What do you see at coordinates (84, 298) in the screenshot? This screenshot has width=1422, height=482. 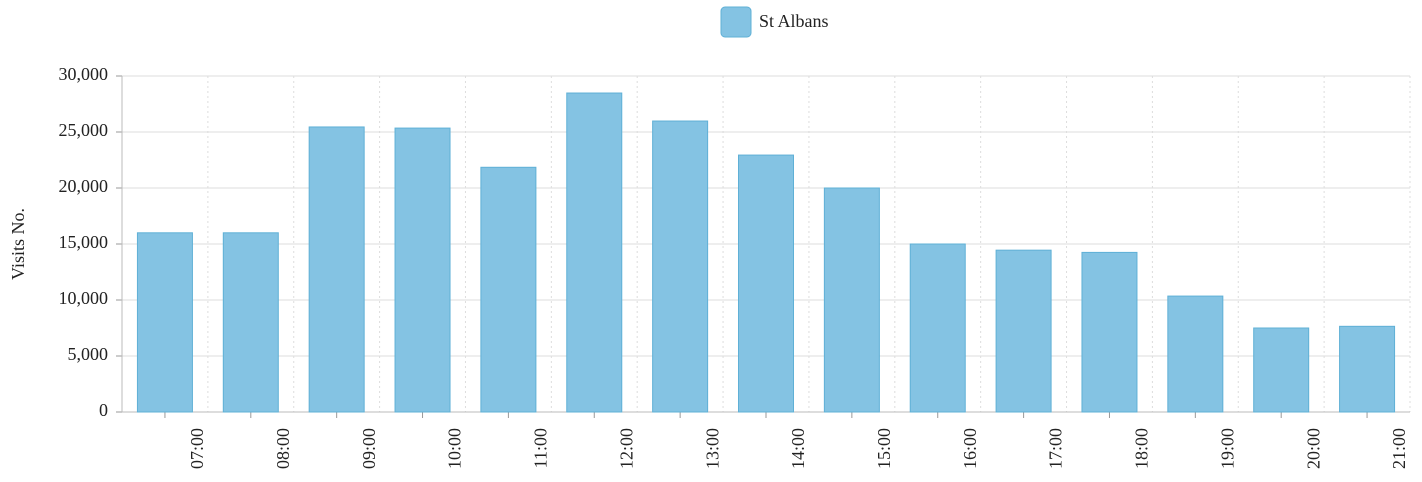 I see `y-tick-label: 10,000` at bounding box center [84, 298].